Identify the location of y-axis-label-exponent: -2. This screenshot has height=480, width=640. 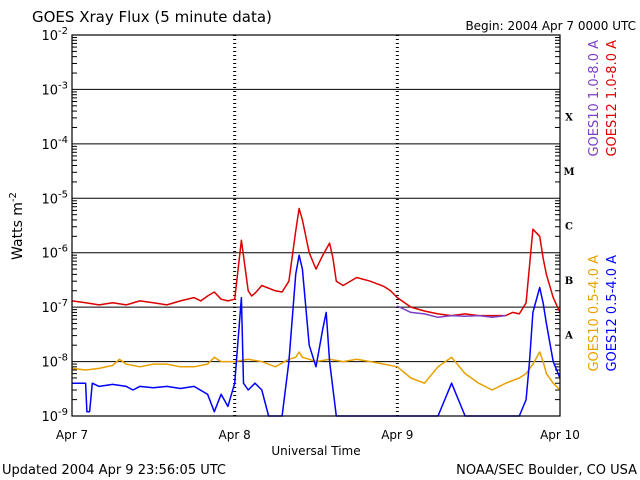
(13, 197).